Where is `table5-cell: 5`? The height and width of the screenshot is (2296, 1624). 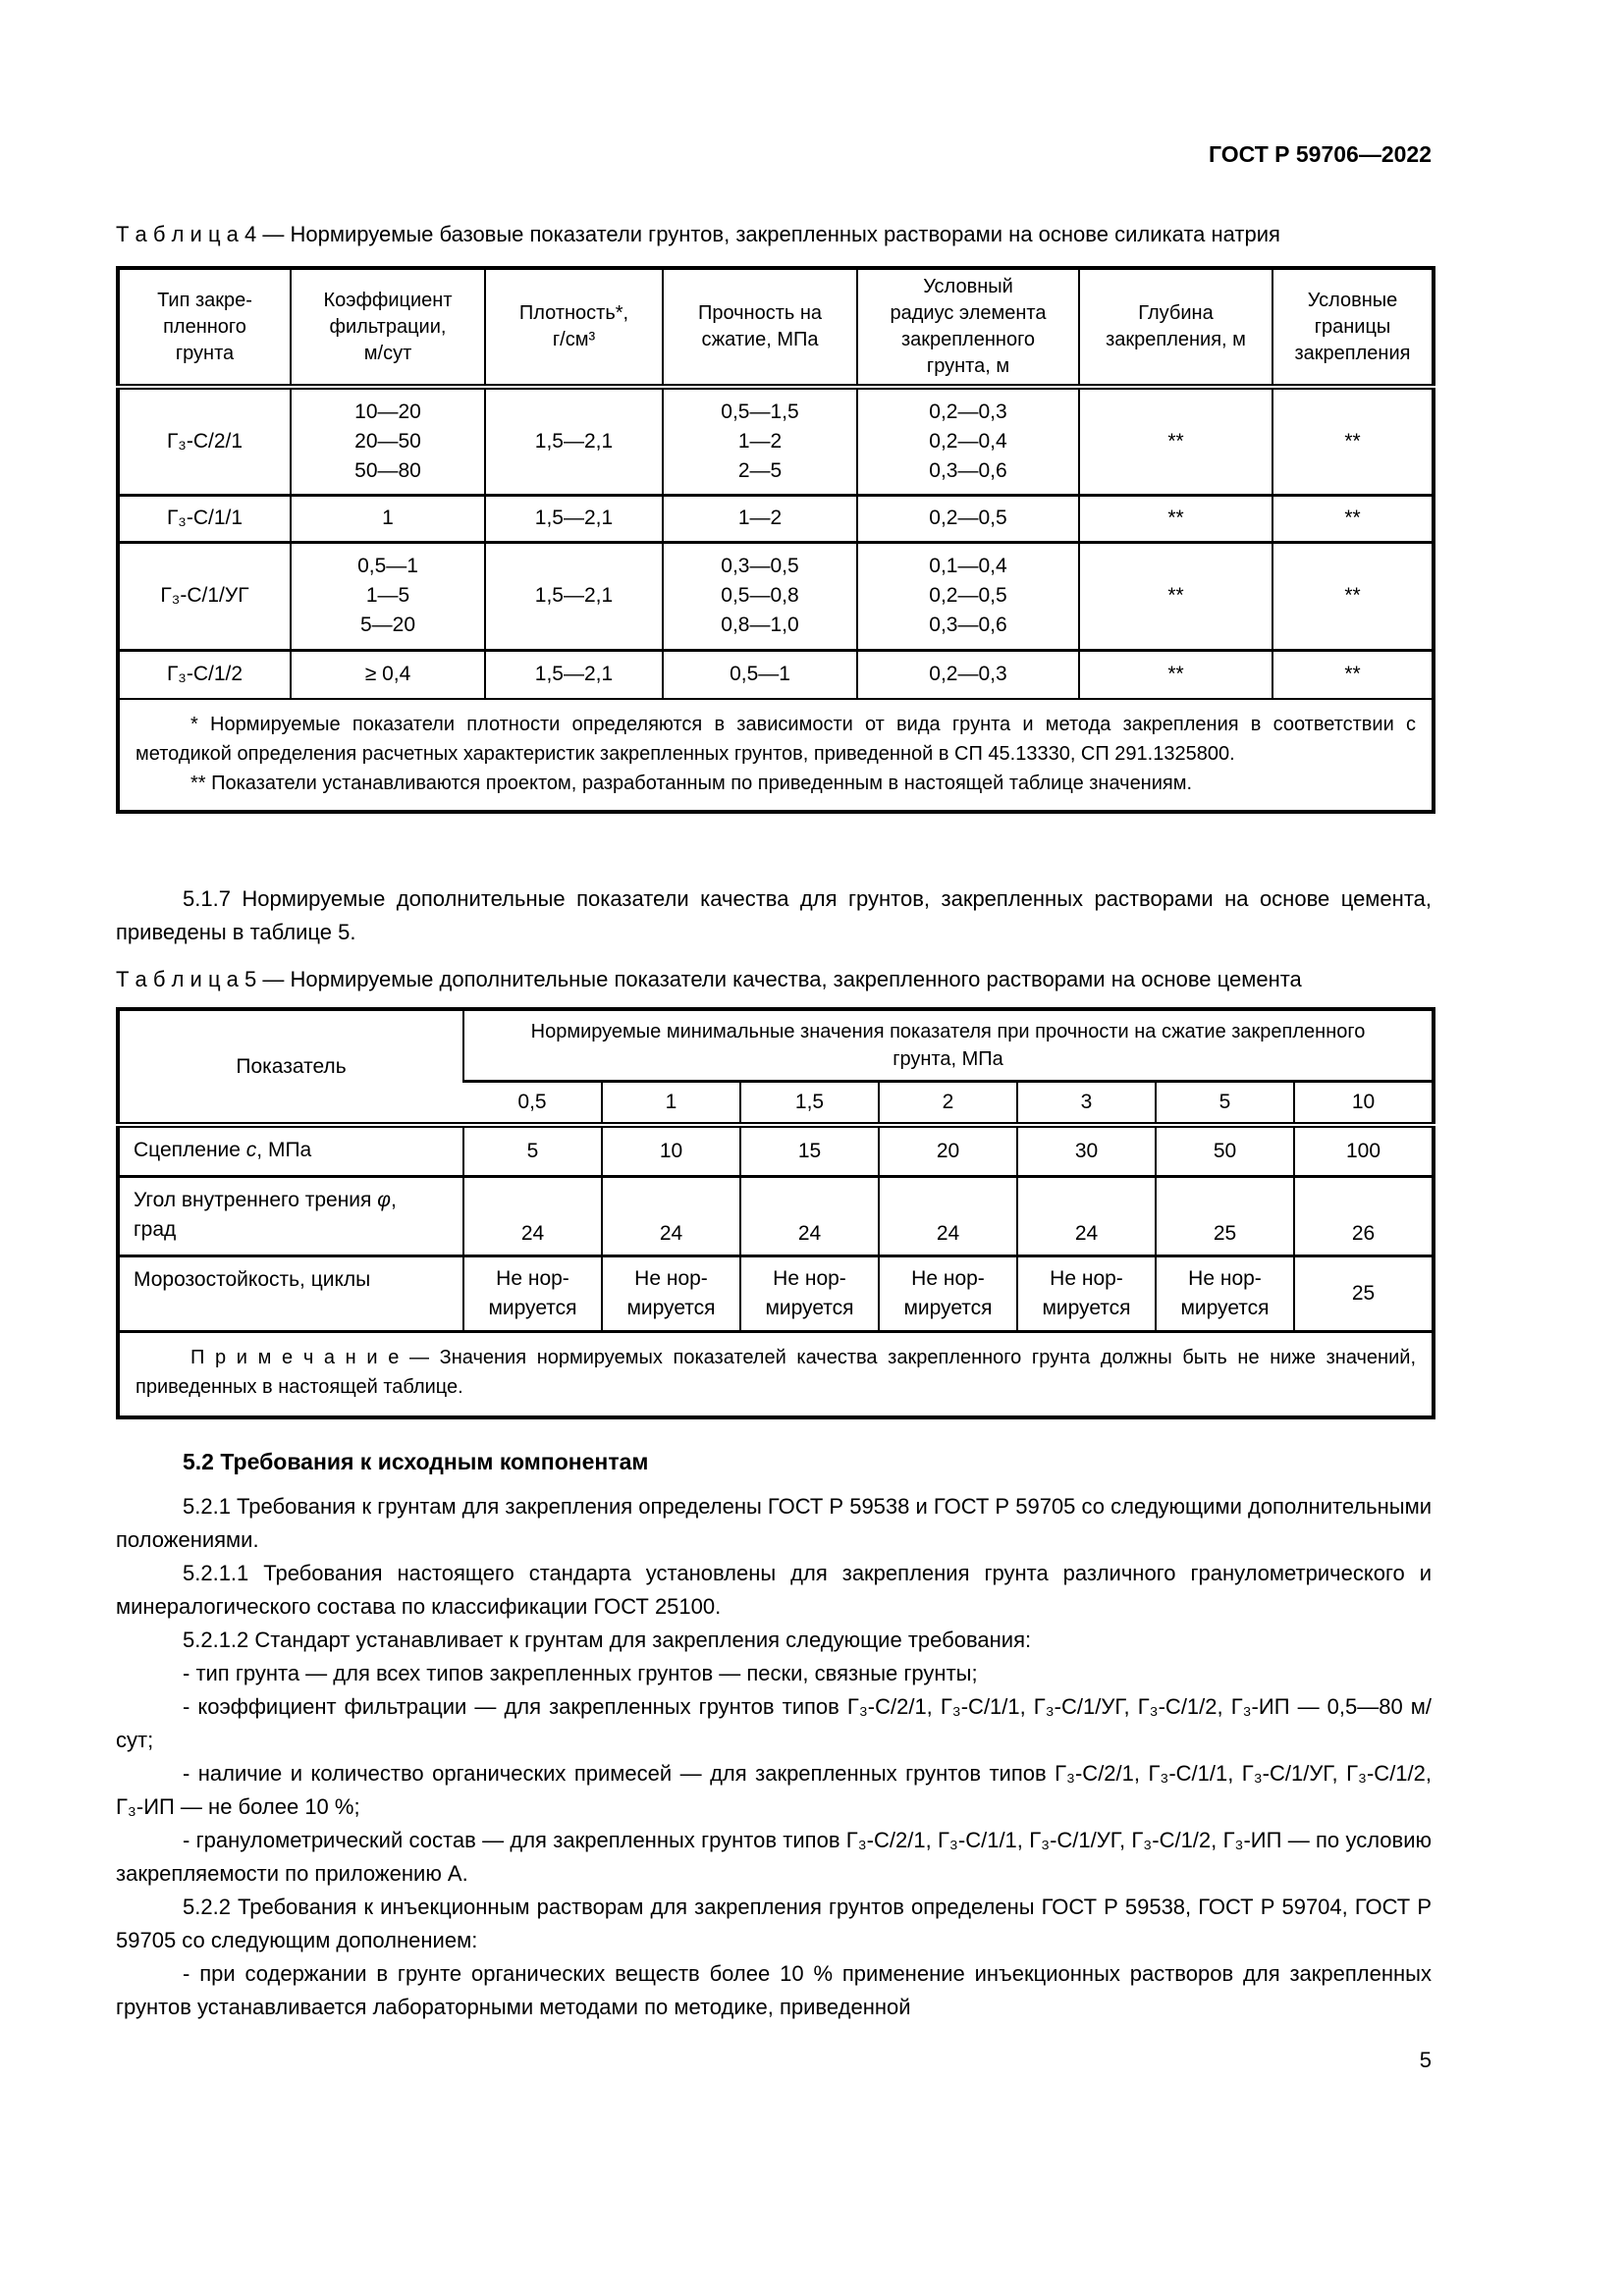 table5-cell: 5 is located at coordinates (532, 1150).